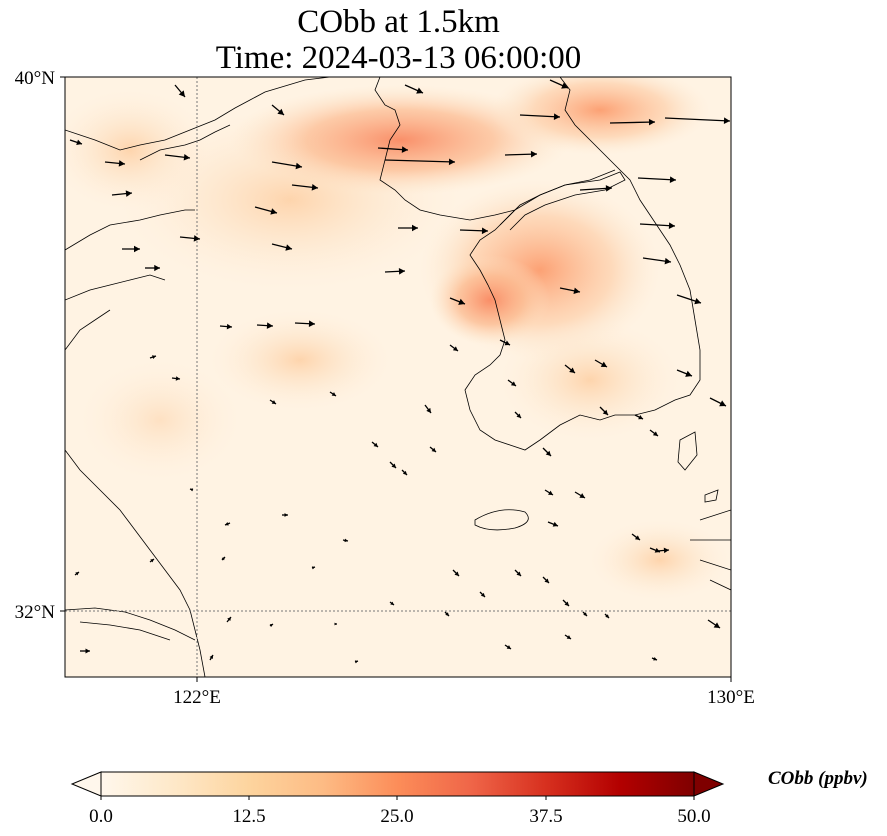  I want to click on lon-tick-label: 122°E, so click(197, 697).